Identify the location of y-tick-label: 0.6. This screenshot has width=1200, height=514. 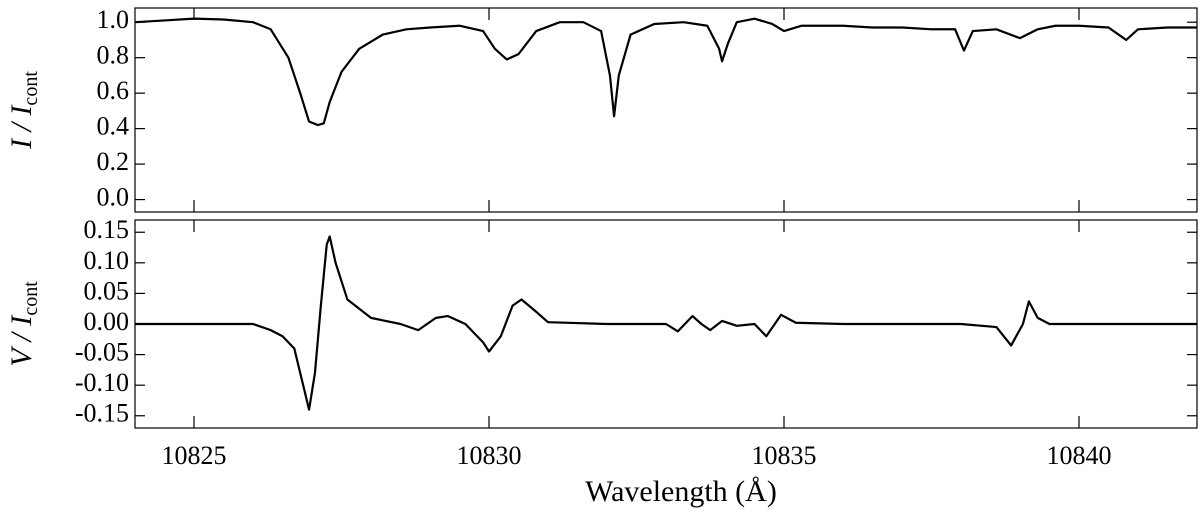
(113, 90).